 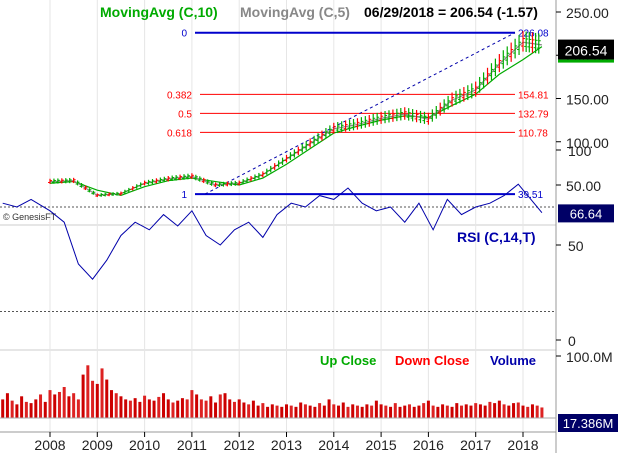 I want to click on last-price-label: 206.54, so click(x=586, y=51).